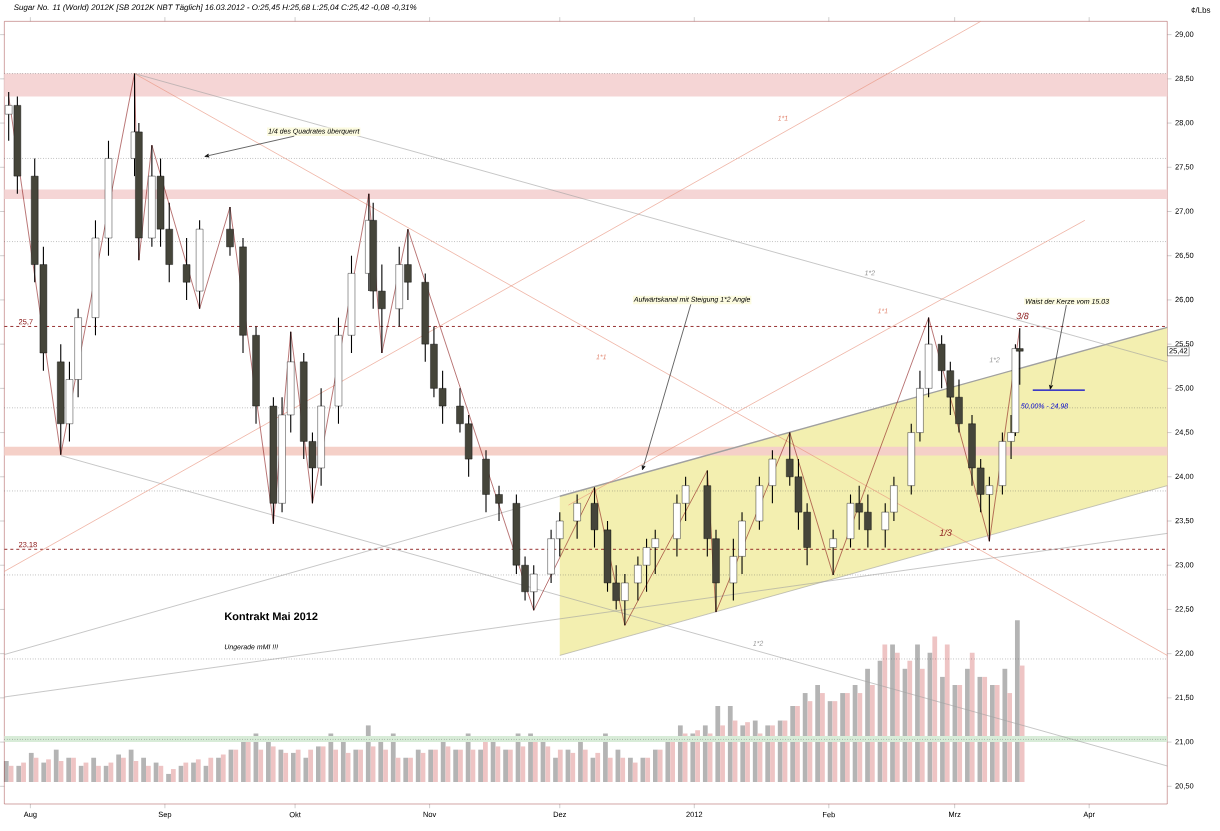 The width and height of the screenshot is (1220, 831). Describe the element at coordinates (271, 616) in the screenshot. I see `annotation: Kontrakt Mai 2012` at that location.